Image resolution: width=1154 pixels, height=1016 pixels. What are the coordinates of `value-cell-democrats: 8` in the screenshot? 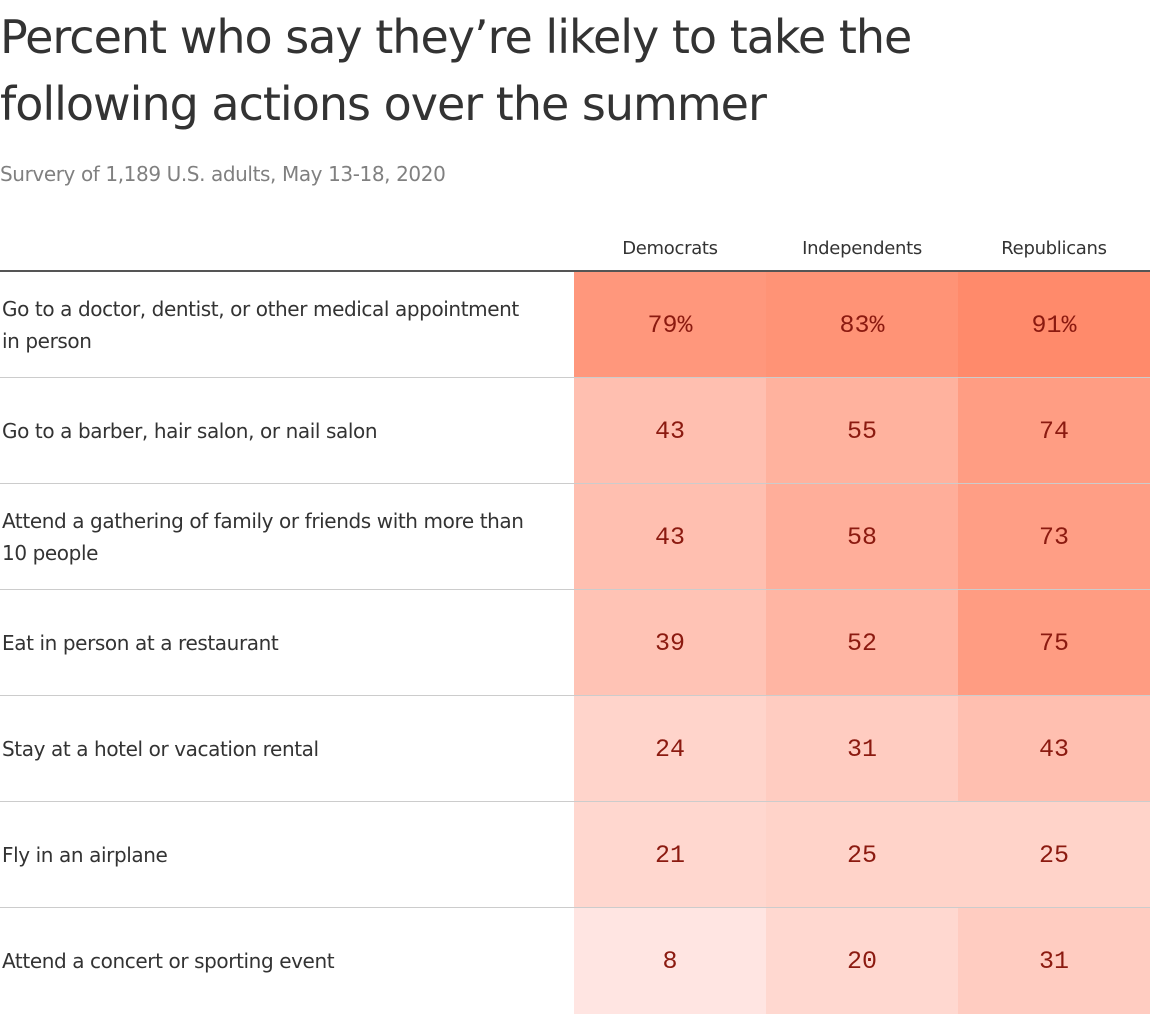 It's located at (670, 961).